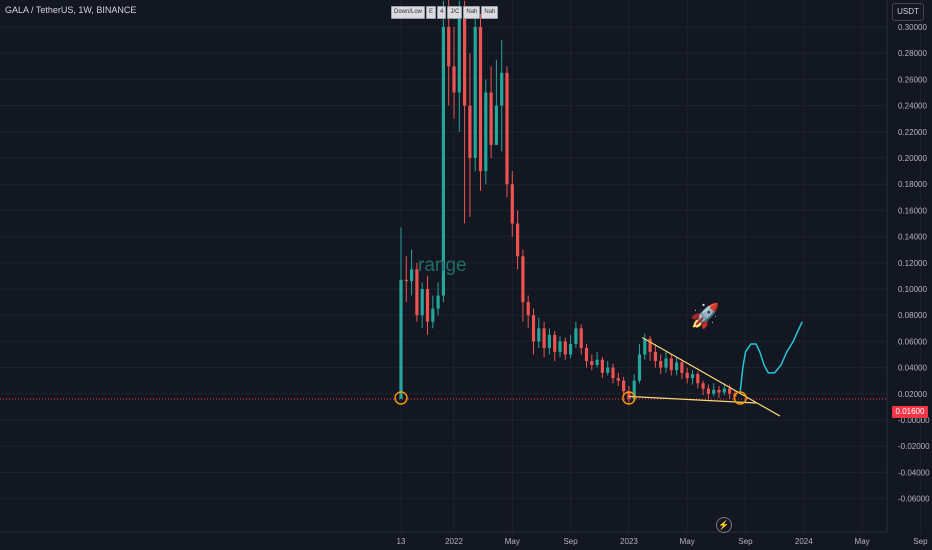 The height and width of the screenshot is (550, 932). Describe the element at coordinates (912, 289) in the screenshot. I see `price-tick-label: 0.10000` at that location.